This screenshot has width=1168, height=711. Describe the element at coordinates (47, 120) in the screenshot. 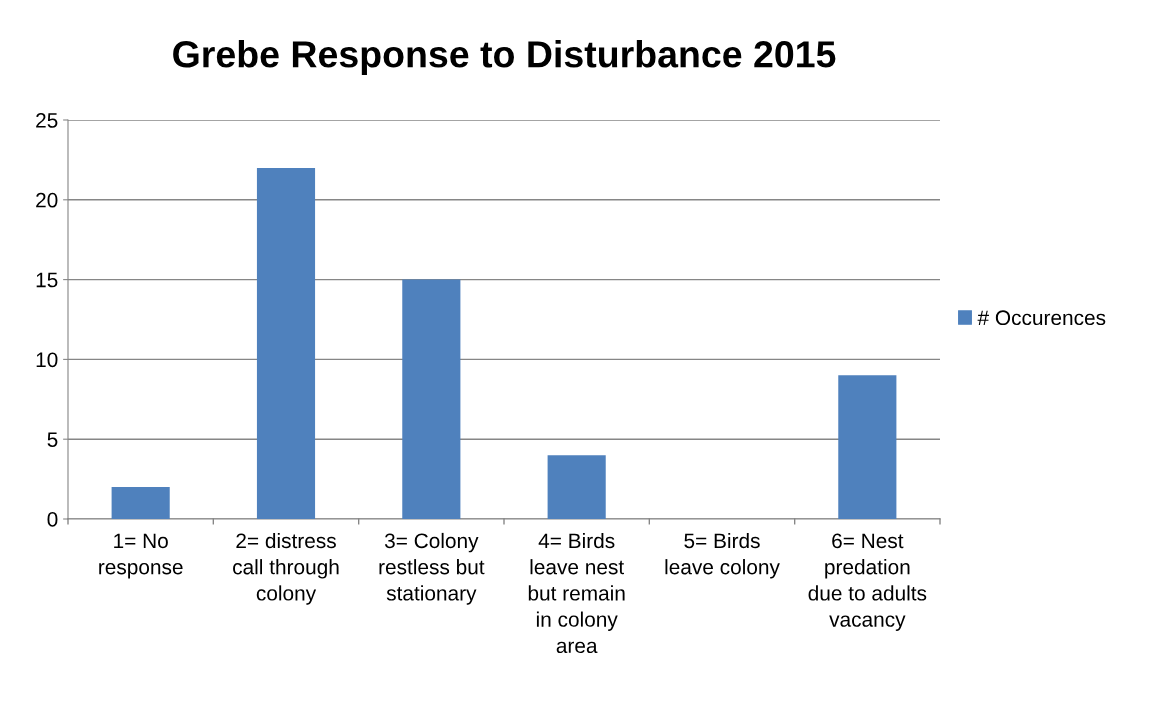

I see `y-tick-label: 25` at that location.